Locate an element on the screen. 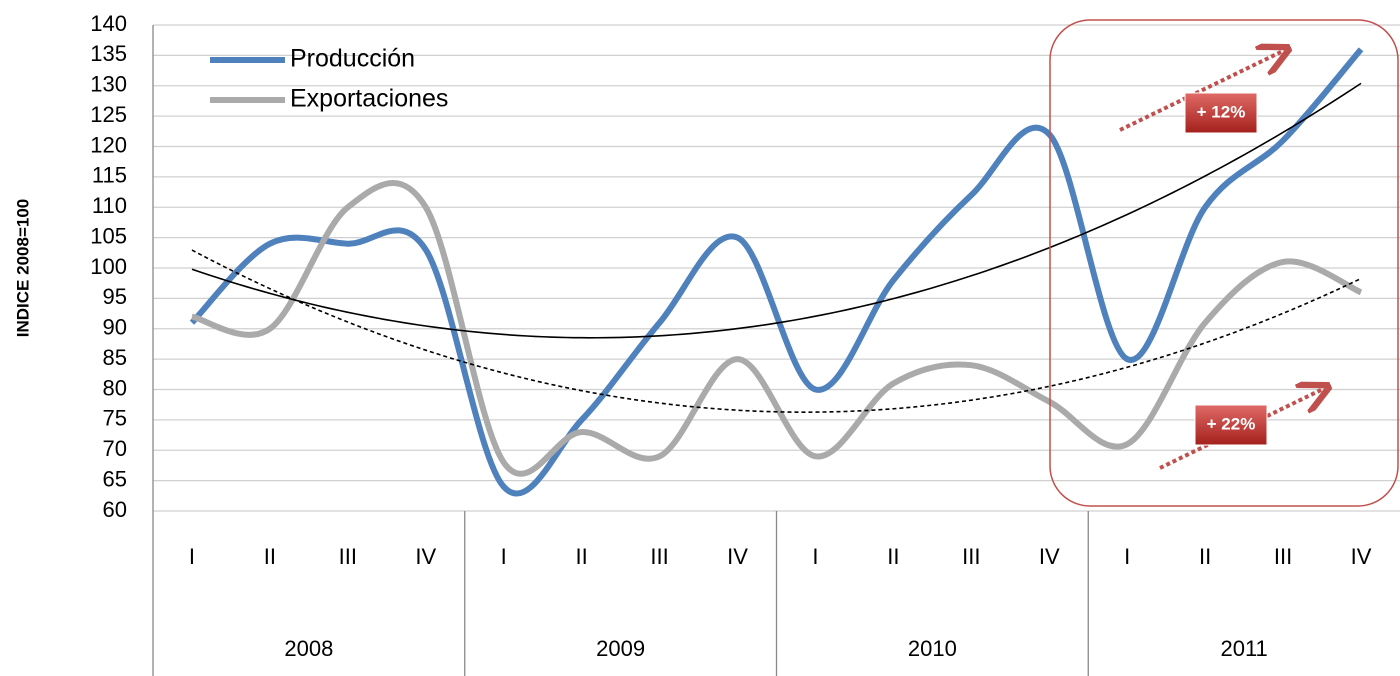  y-tick-label: 80 is located at coordinates (115, 387).